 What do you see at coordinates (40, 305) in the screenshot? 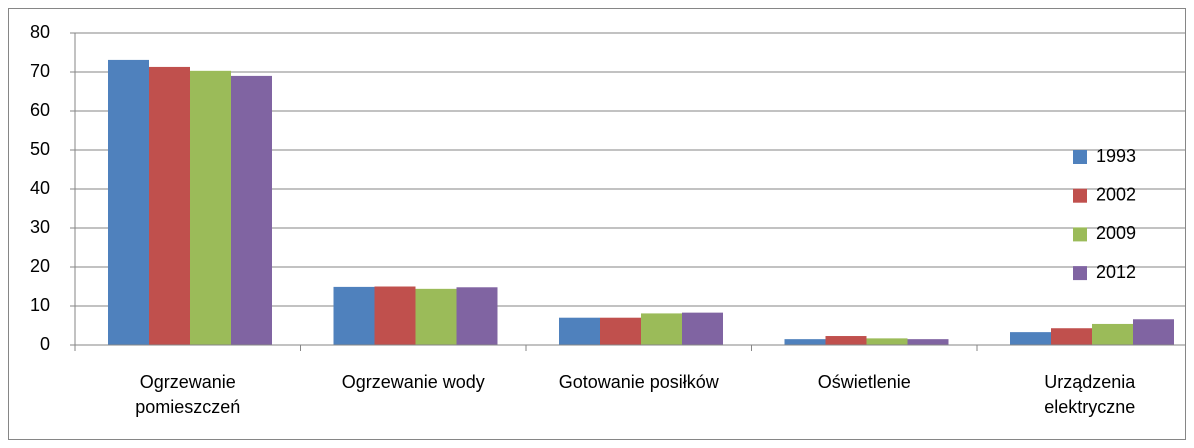
I see `y-tick-label: 10` at bounding box center [40, 305].